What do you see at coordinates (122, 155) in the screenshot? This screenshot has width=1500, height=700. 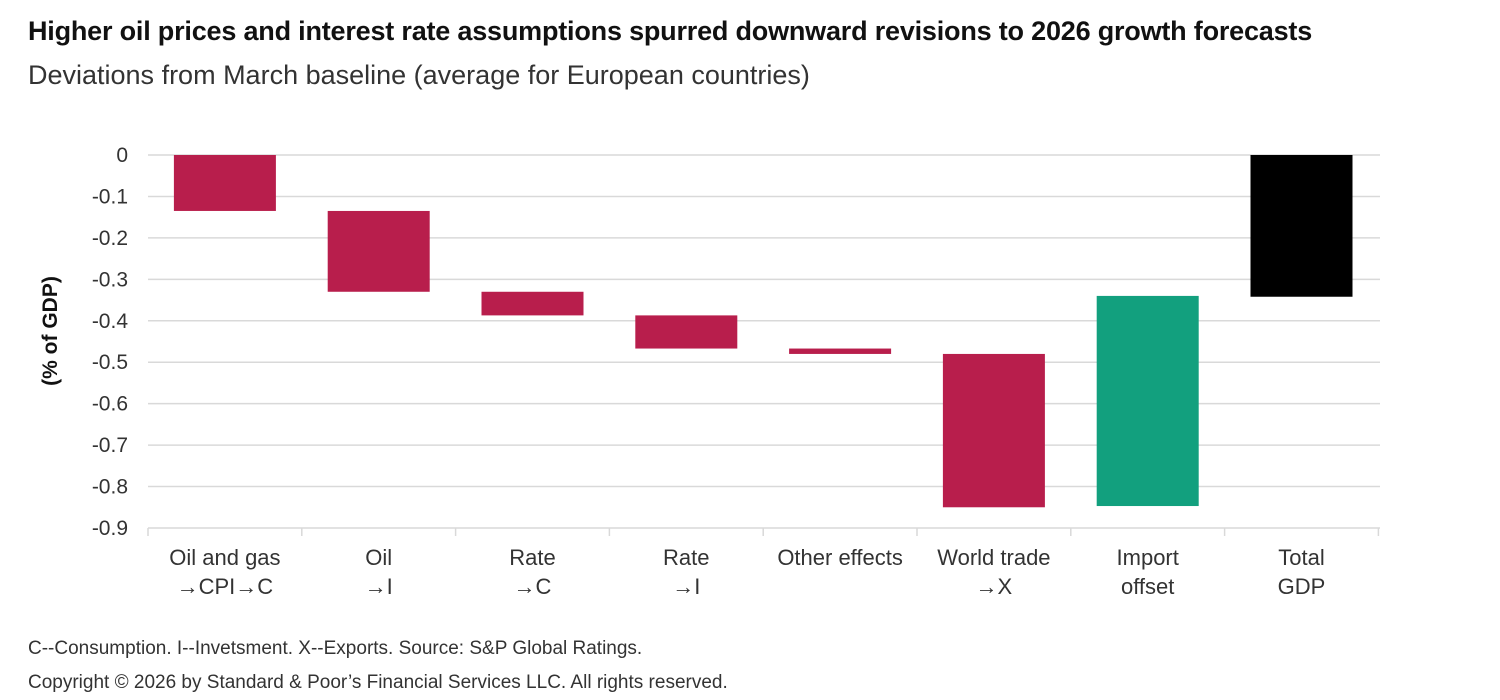 I see `y-tick-label: 0` at bounding box center [122, 155].